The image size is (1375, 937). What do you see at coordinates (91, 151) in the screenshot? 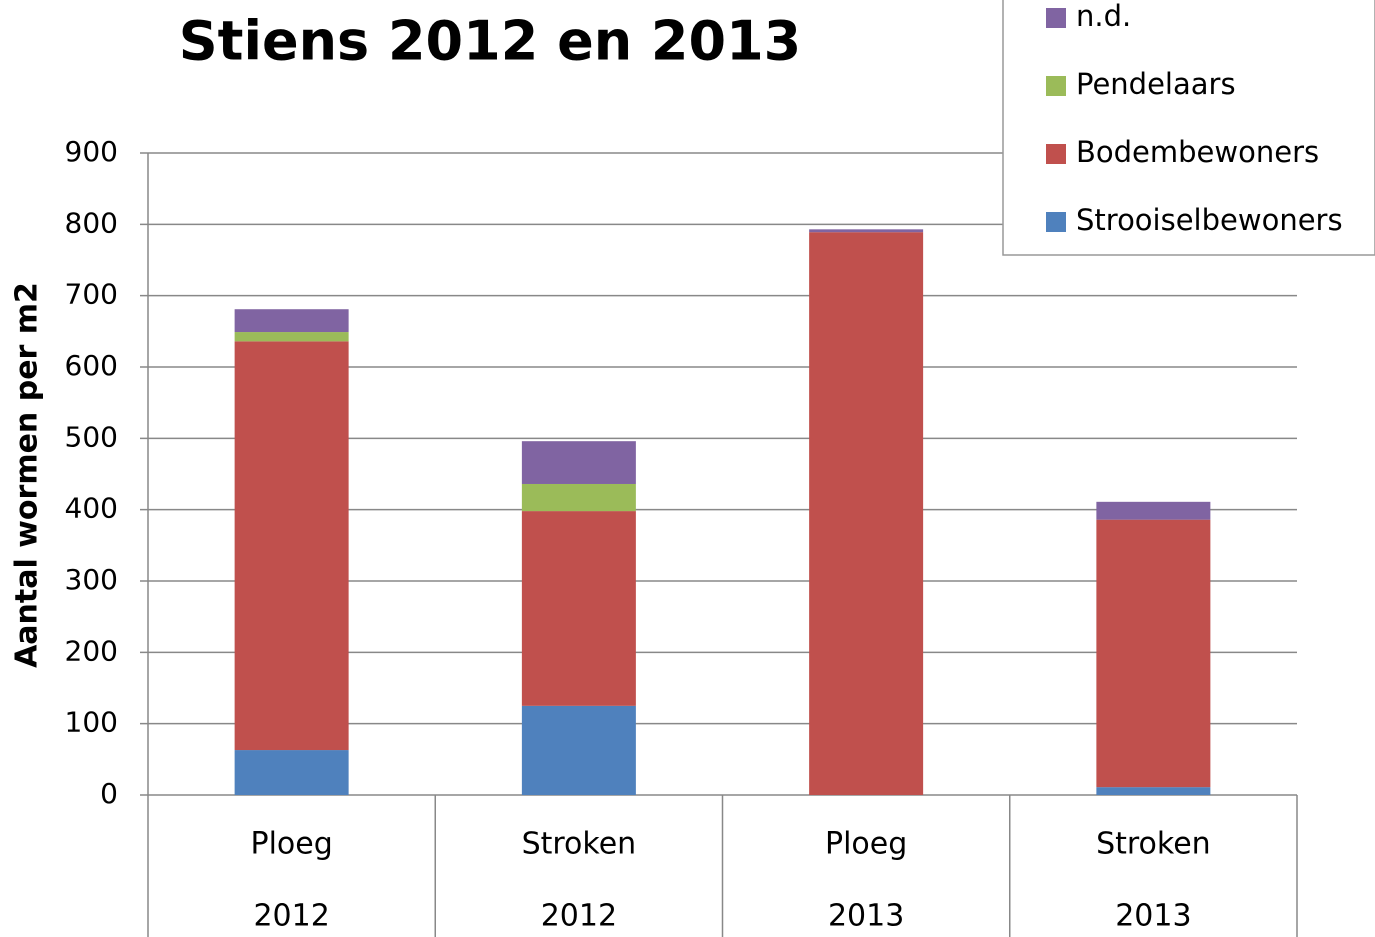
I see `y-tick-label: 900` at bounding box center [91, 151].